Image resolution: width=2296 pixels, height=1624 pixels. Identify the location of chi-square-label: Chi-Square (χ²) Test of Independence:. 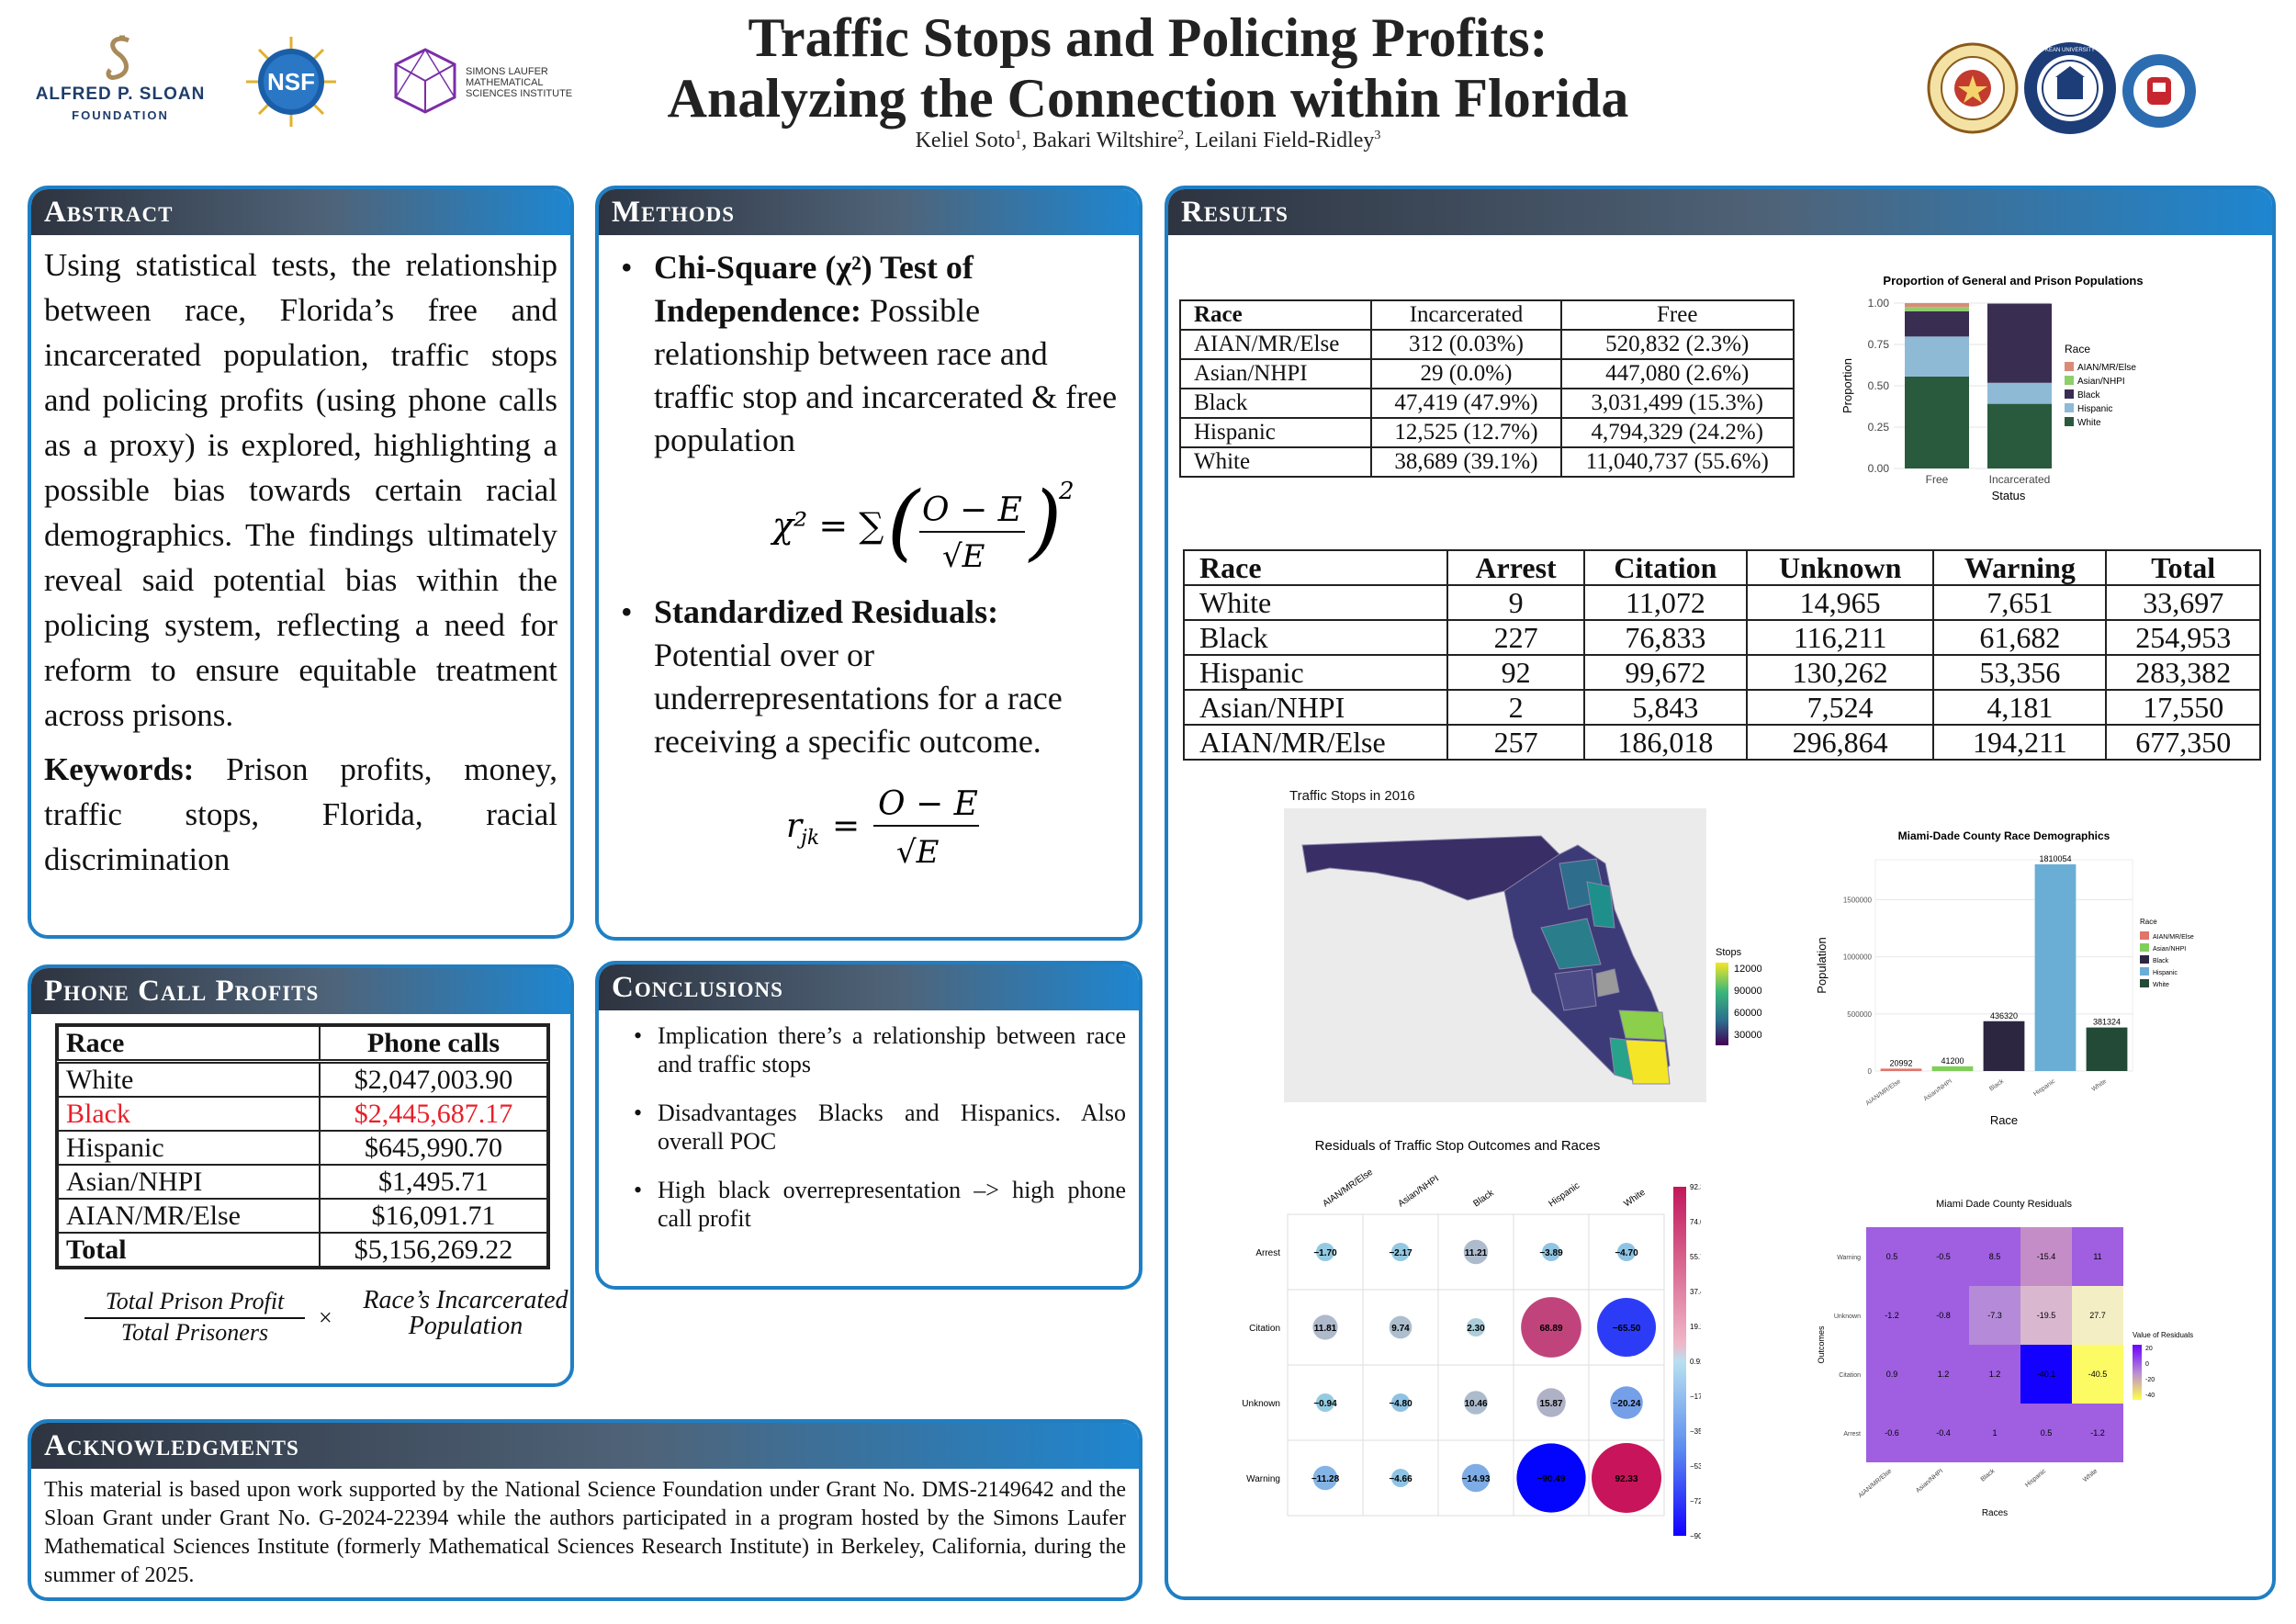
(814, 289).